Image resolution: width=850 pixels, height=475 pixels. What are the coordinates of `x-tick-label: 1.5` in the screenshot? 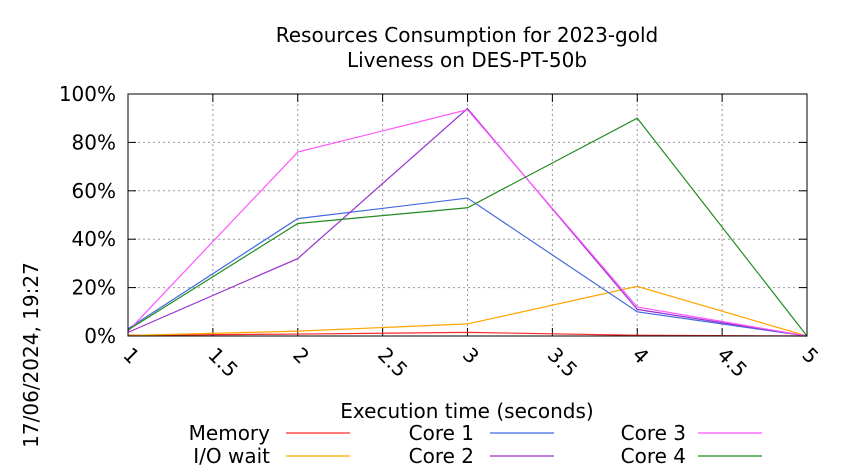 It's located at (222, 362).